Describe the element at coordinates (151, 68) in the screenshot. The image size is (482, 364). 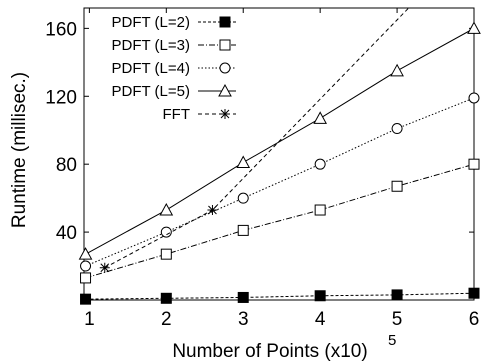
I see `legend-label: PDFT (L=4)` at that location.